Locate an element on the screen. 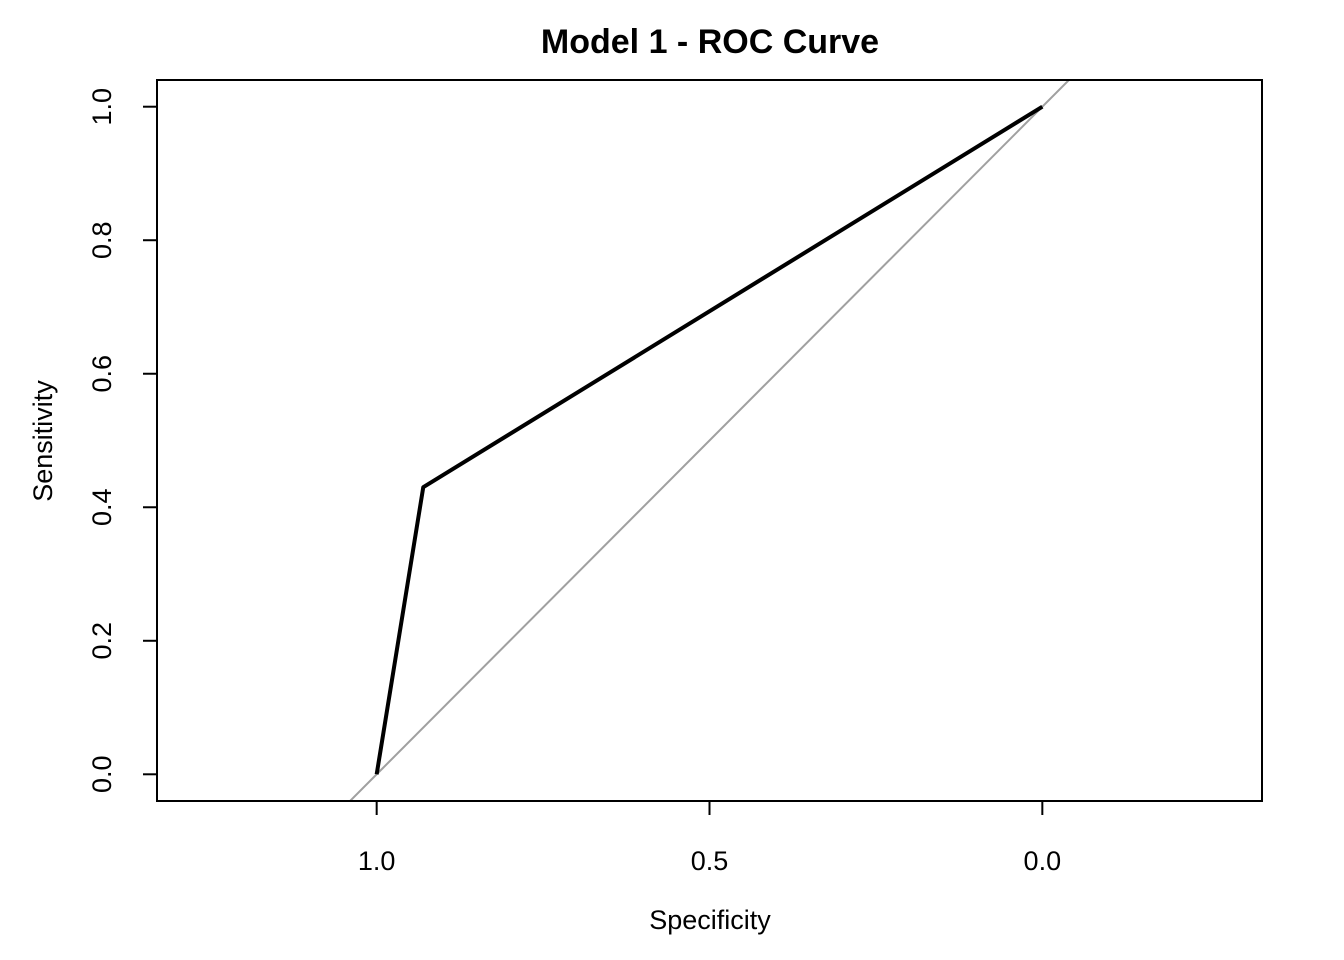 The image size is (1344, 960). x-axis: 1.0 0.5 0.0 is located at coordinates (710, 838).